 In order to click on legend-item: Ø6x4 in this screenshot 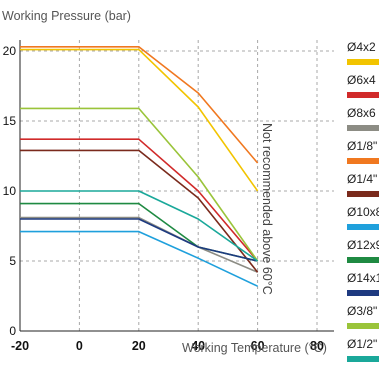, I will do `click(363, 89)`.